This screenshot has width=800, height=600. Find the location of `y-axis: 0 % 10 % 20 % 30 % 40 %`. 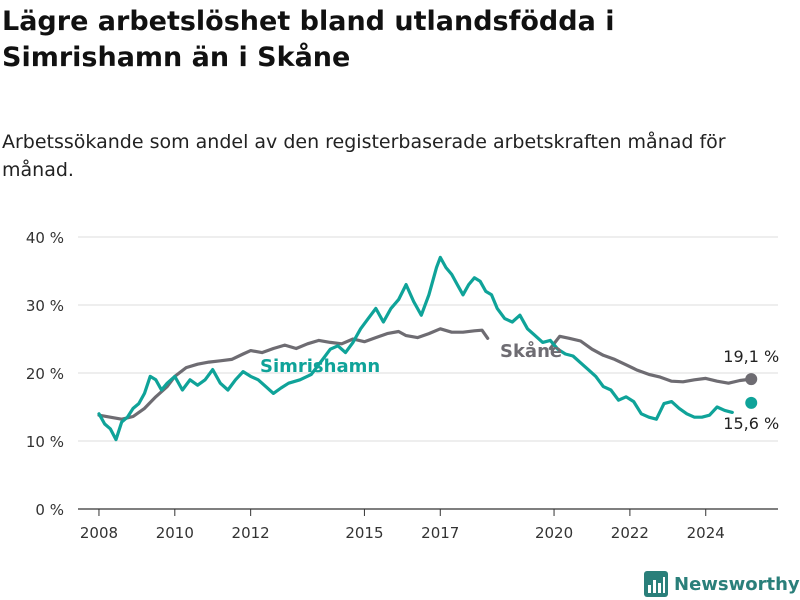

y-axis: 0 % 10 % 20 % 30 % 40 % is located at coordinates (45, 374).